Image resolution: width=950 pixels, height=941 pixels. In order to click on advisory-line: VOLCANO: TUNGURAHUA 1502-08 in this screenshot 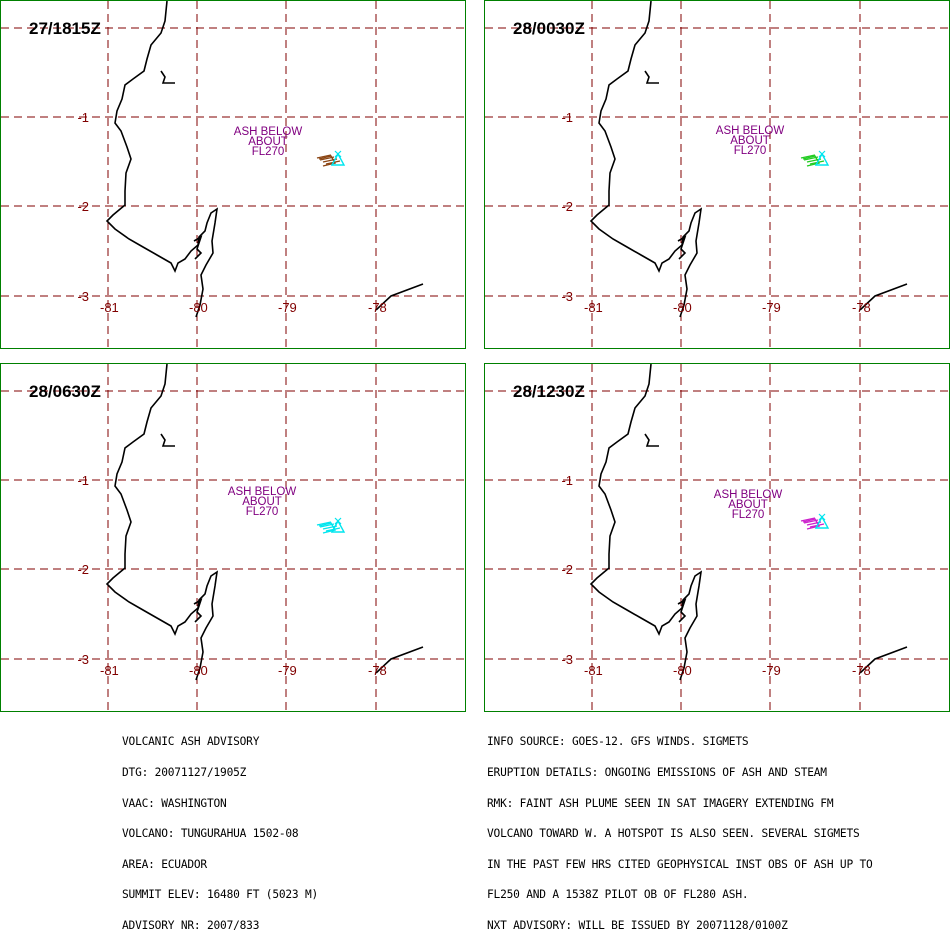, I will do `click(210, 834)`.